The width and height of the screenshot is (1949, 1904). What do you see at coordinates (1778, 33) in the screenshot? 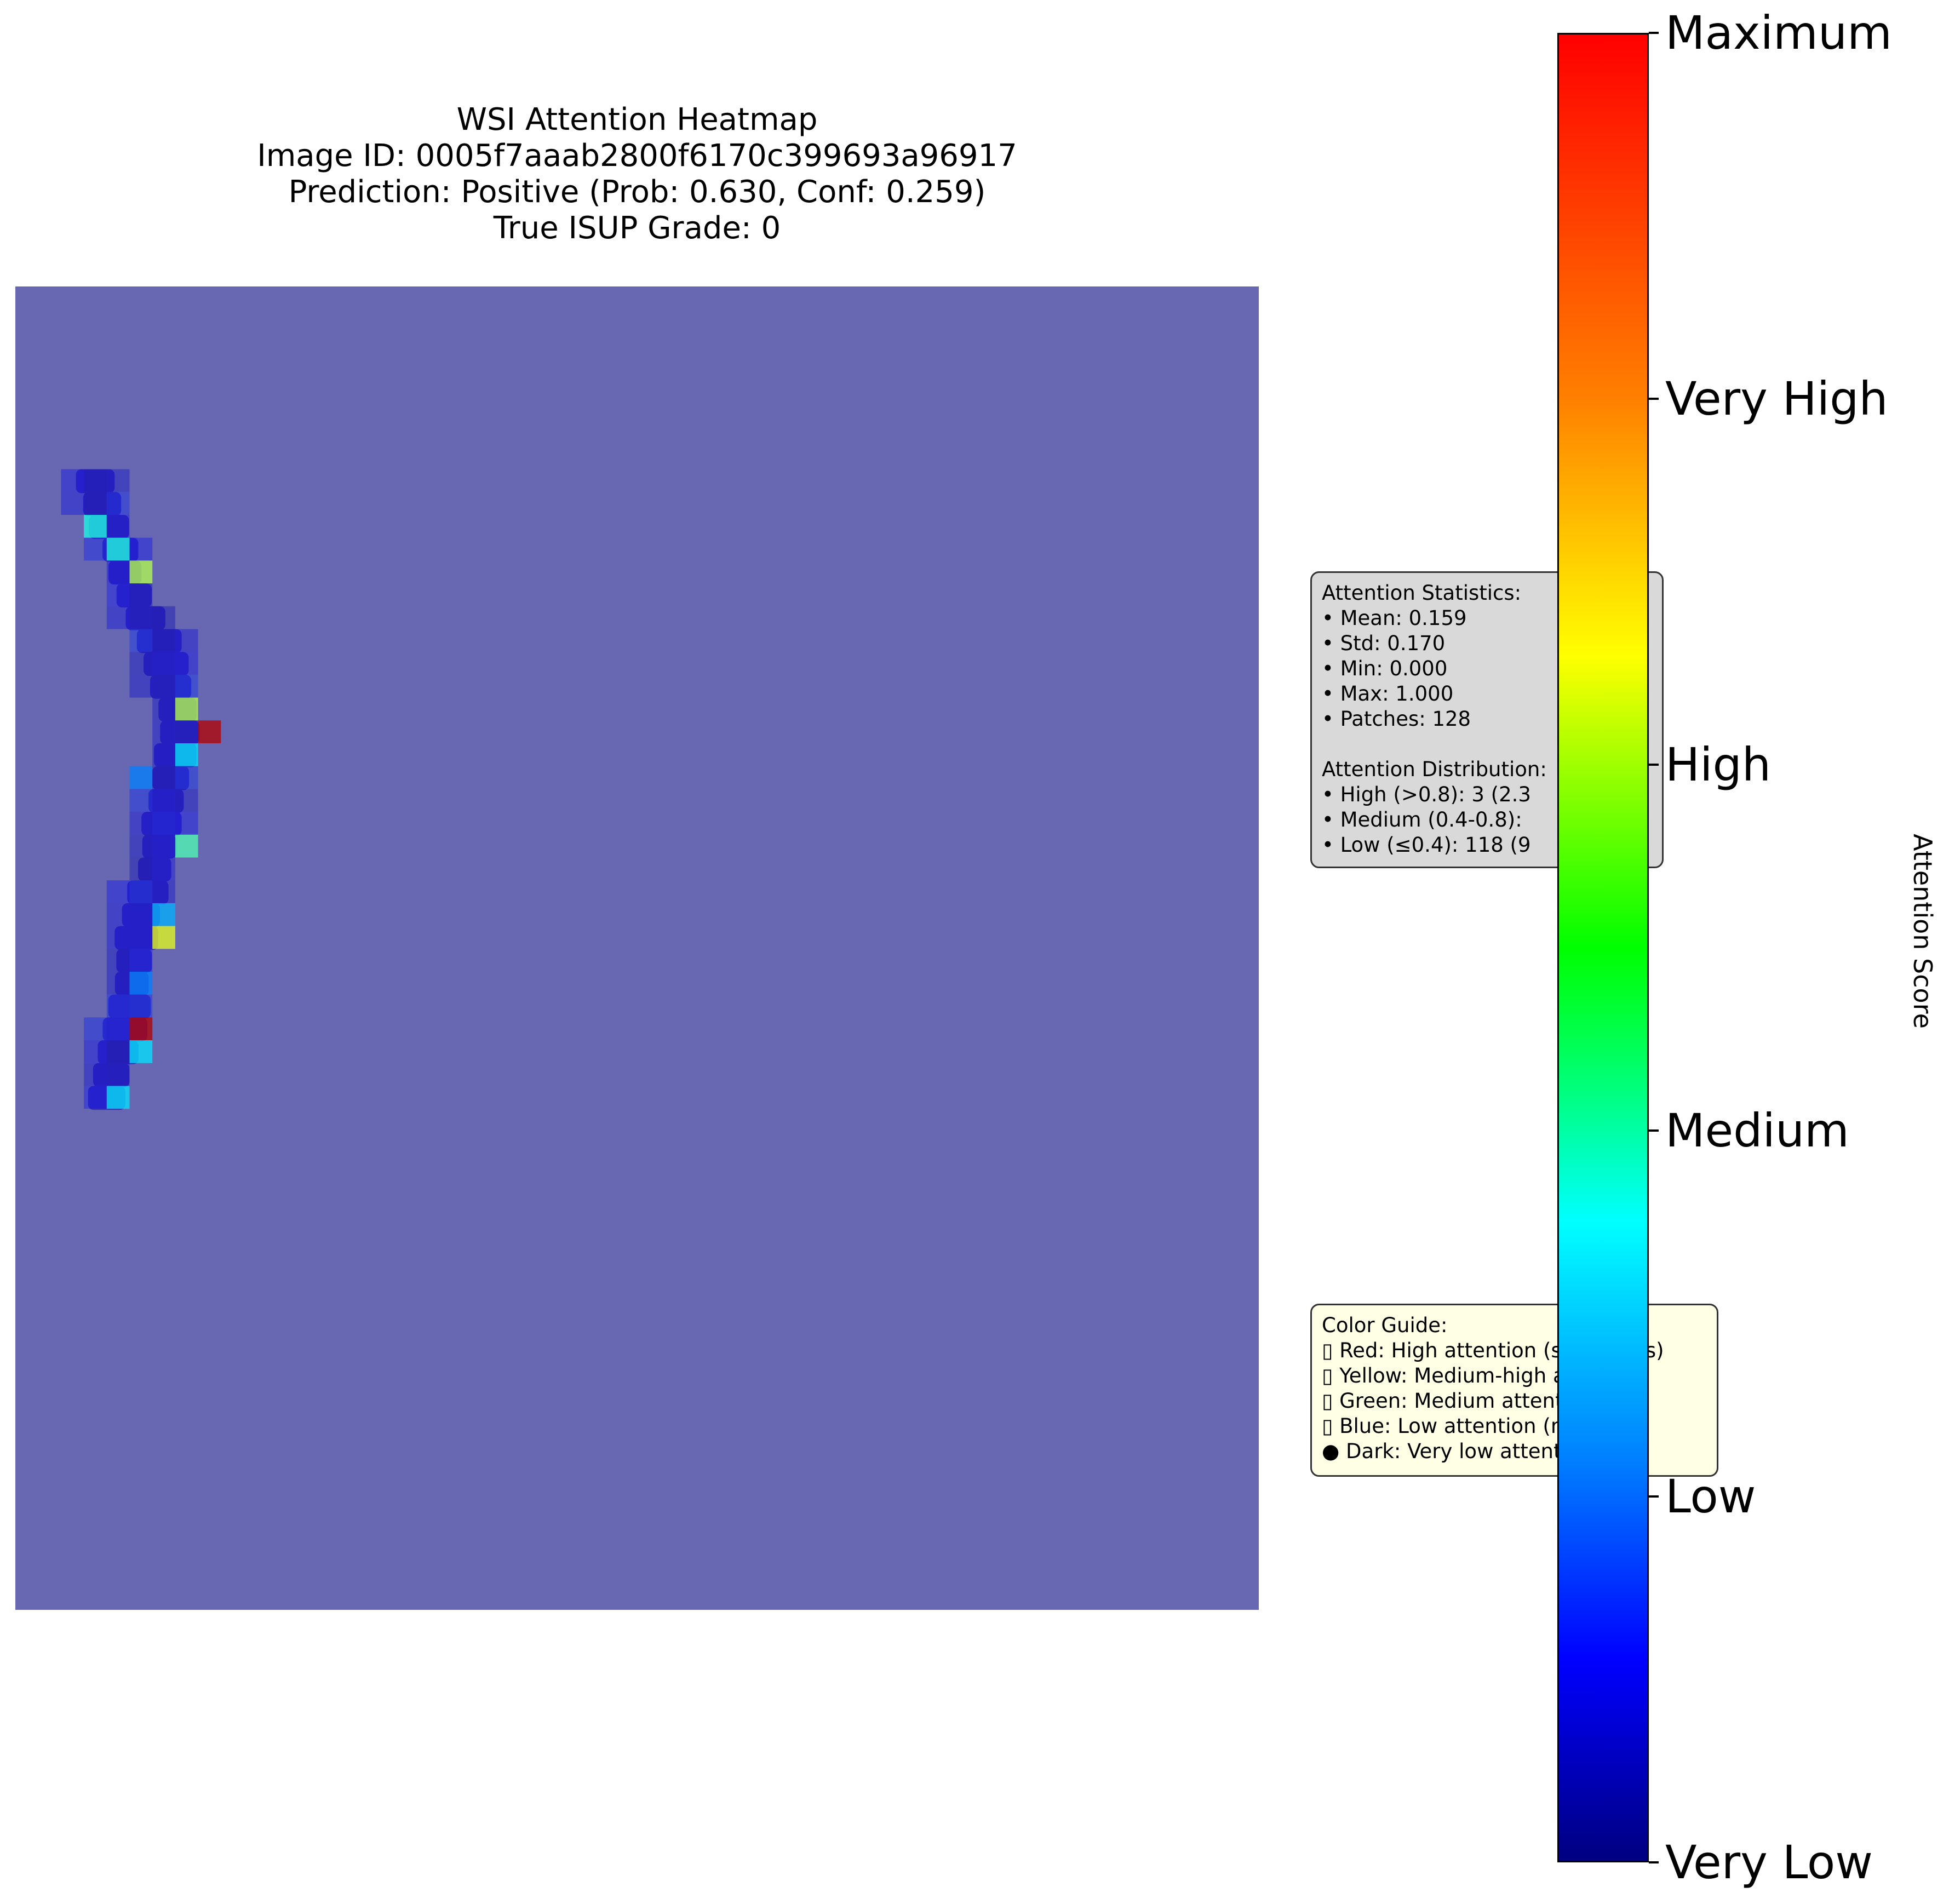
I see `colorbar-tick-label: Maximum` at bounding box center [1778, 33].